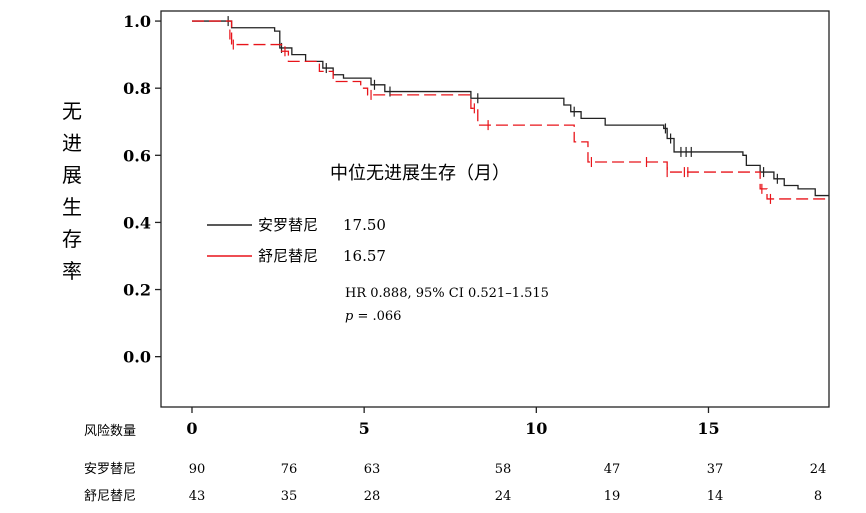  What do you see at coordinates (612, 469) in the screenshot?
I see `risk-count: 47` at bounding box center [612, 469].